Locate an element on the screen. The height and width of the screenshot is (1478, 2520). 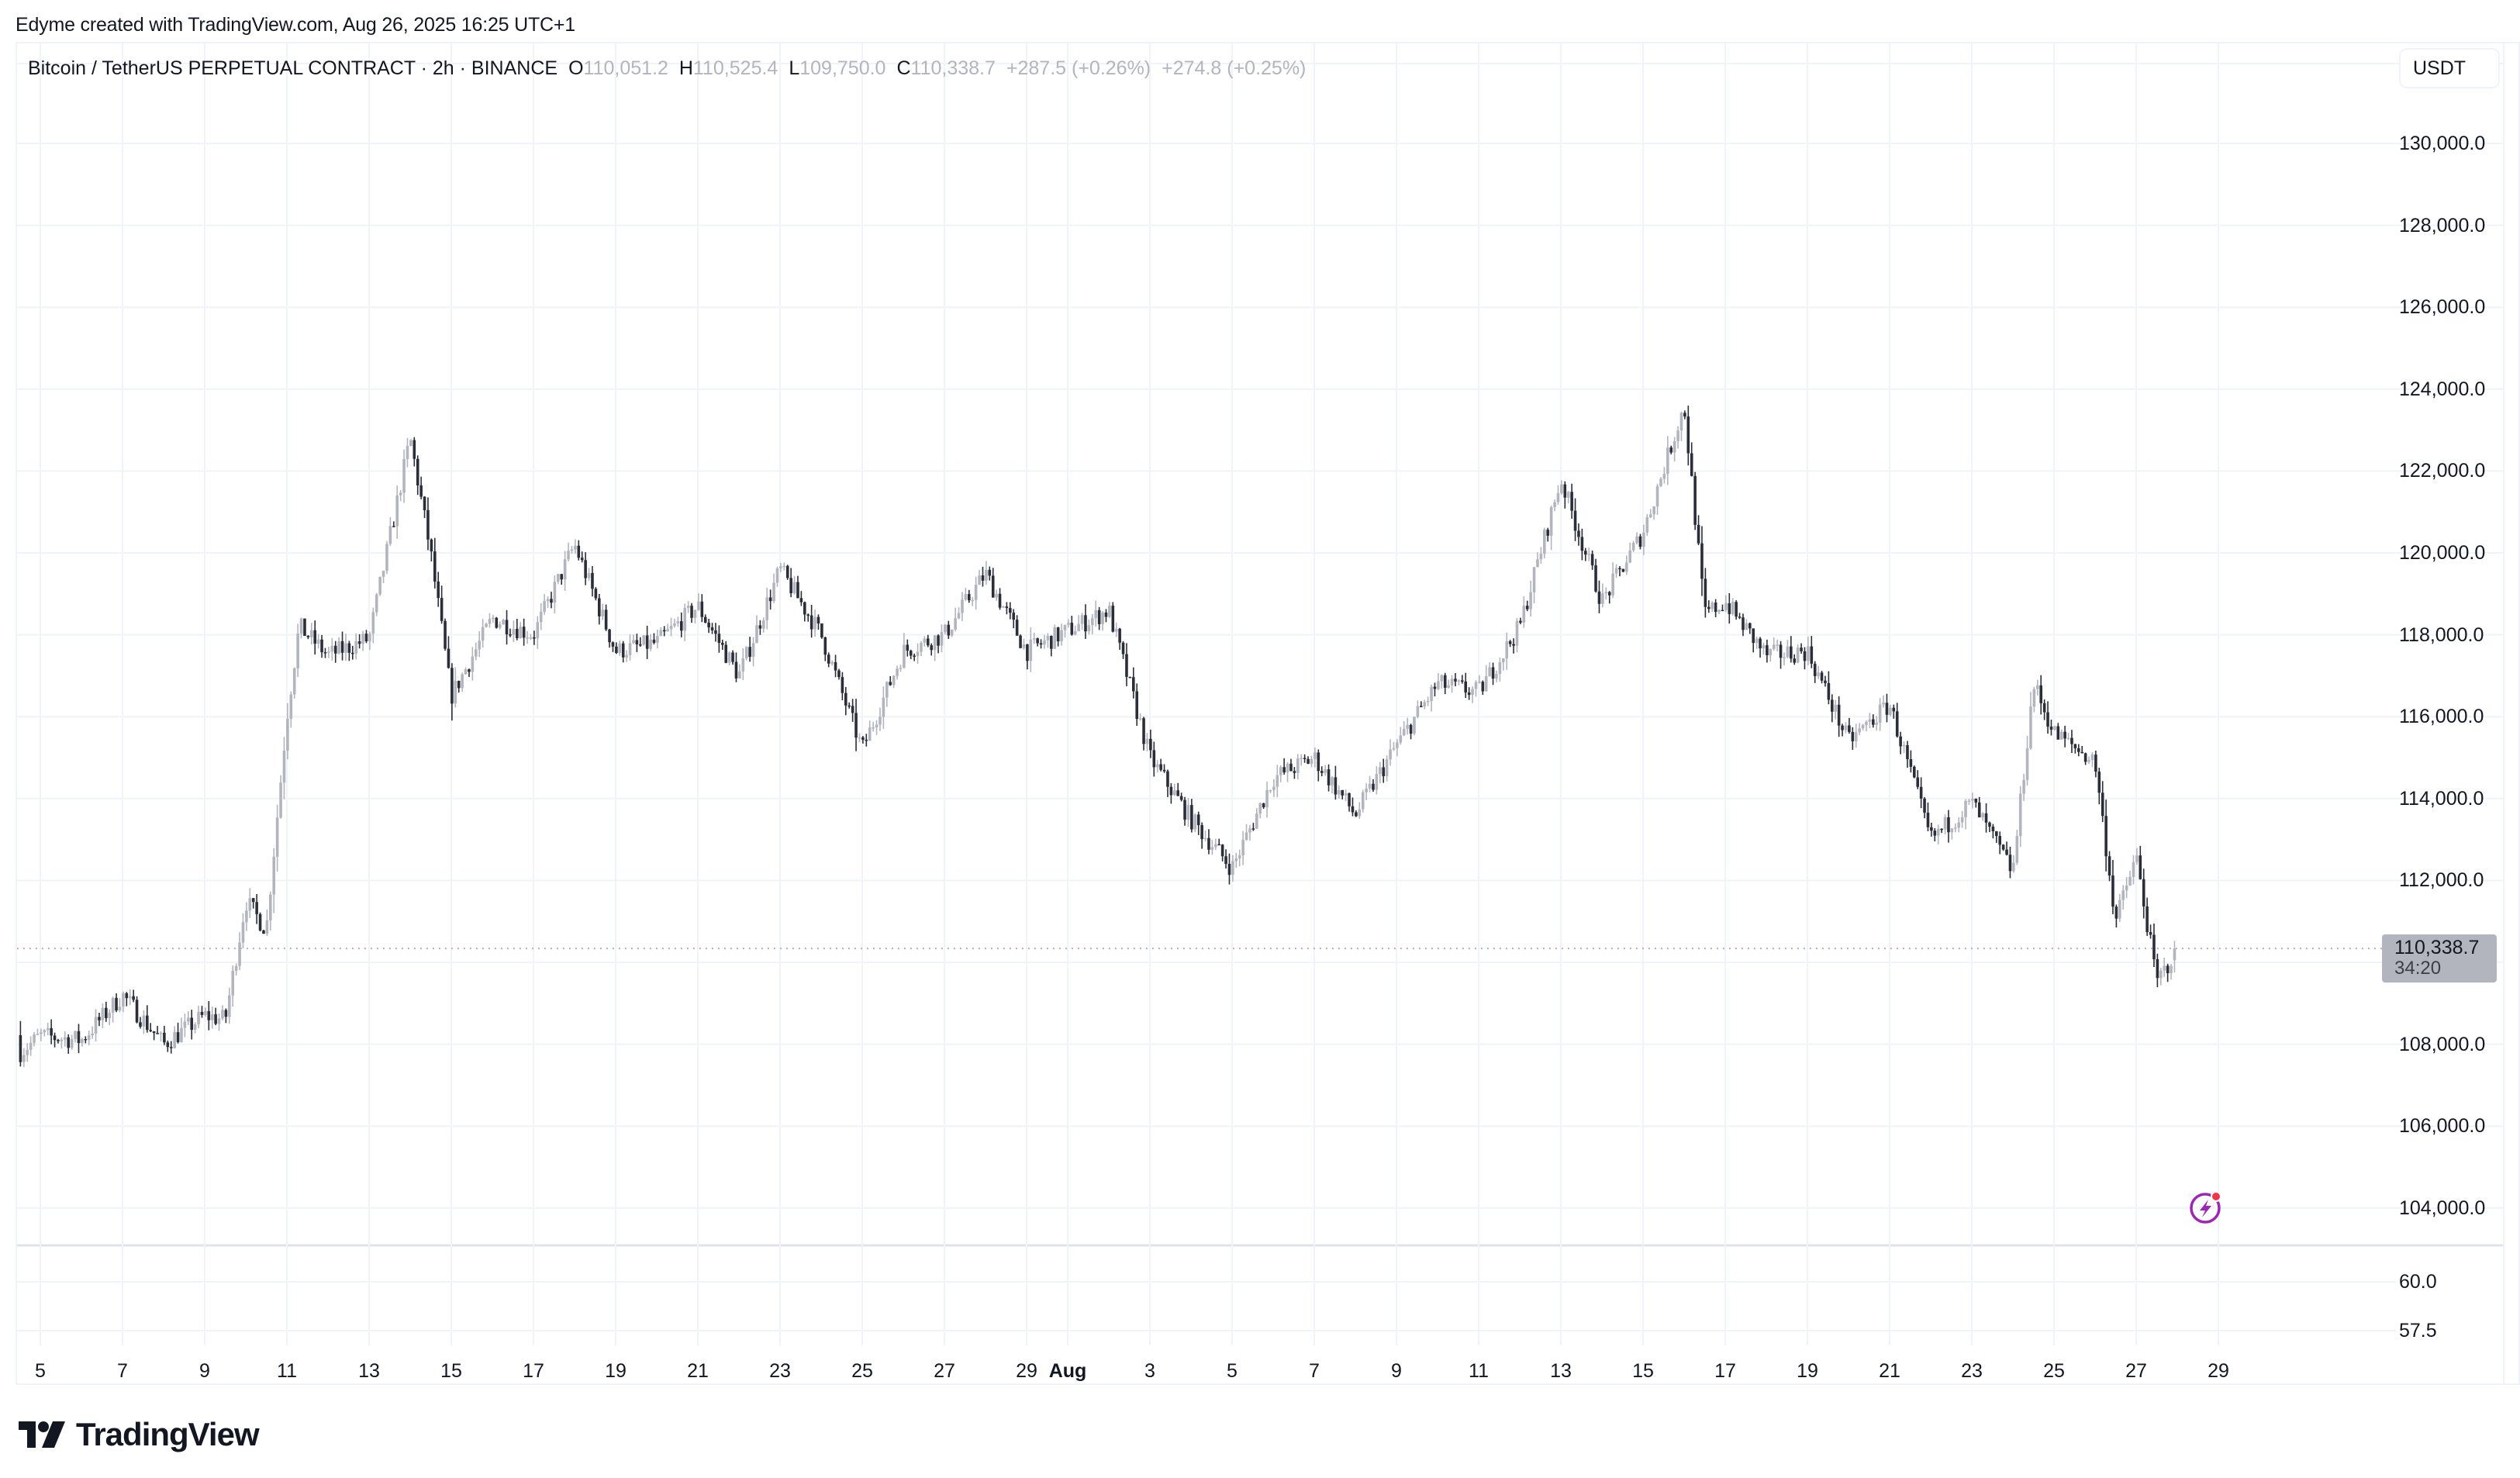
price-tick-label: 106,000.0 is located at coordinates (2442, 1126).